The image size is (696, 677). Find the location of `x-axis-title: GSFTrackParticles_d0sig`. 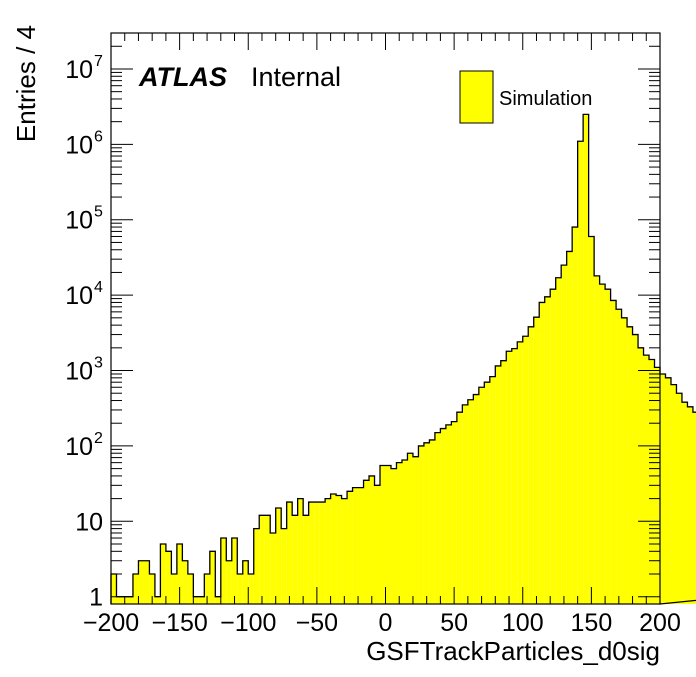

x-axis-title: GSFTrackParticles_d0sig is located at coordinates (513, 651).